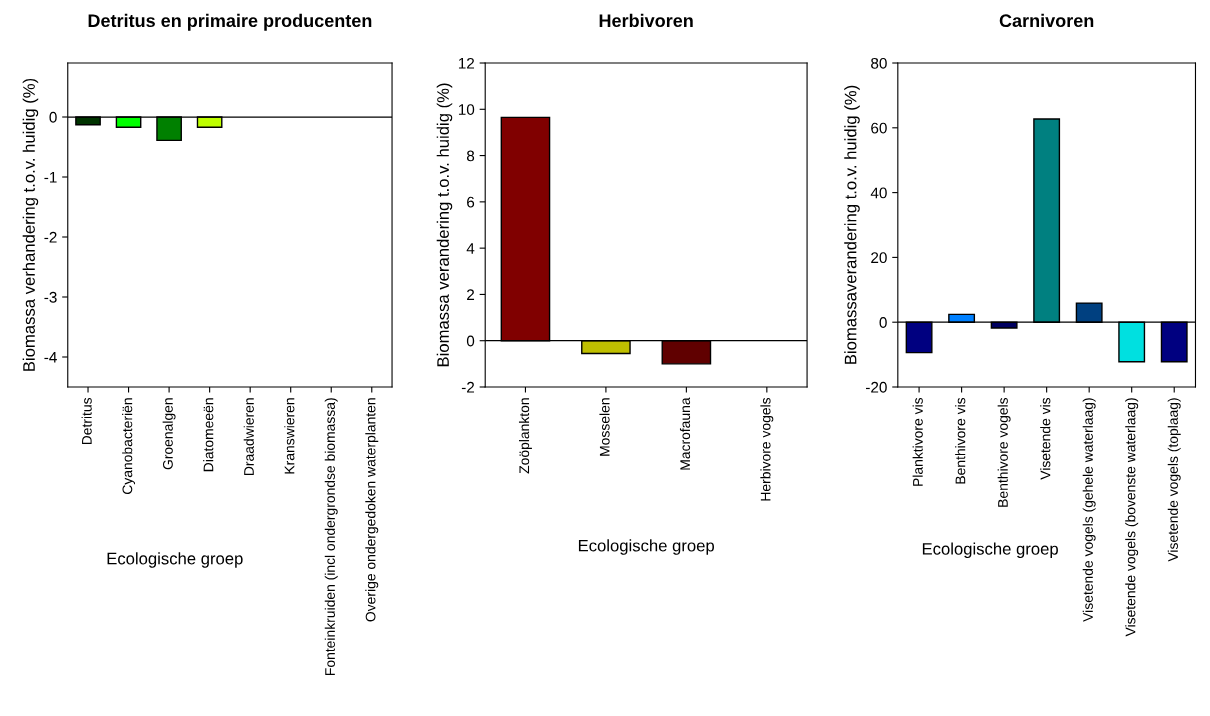 The image size is (1210, 716). What do you see at coordinates (248, 437) in the screenshot?
I see `x-tick-label: Draadwieren` at bounding box center [248, 437].